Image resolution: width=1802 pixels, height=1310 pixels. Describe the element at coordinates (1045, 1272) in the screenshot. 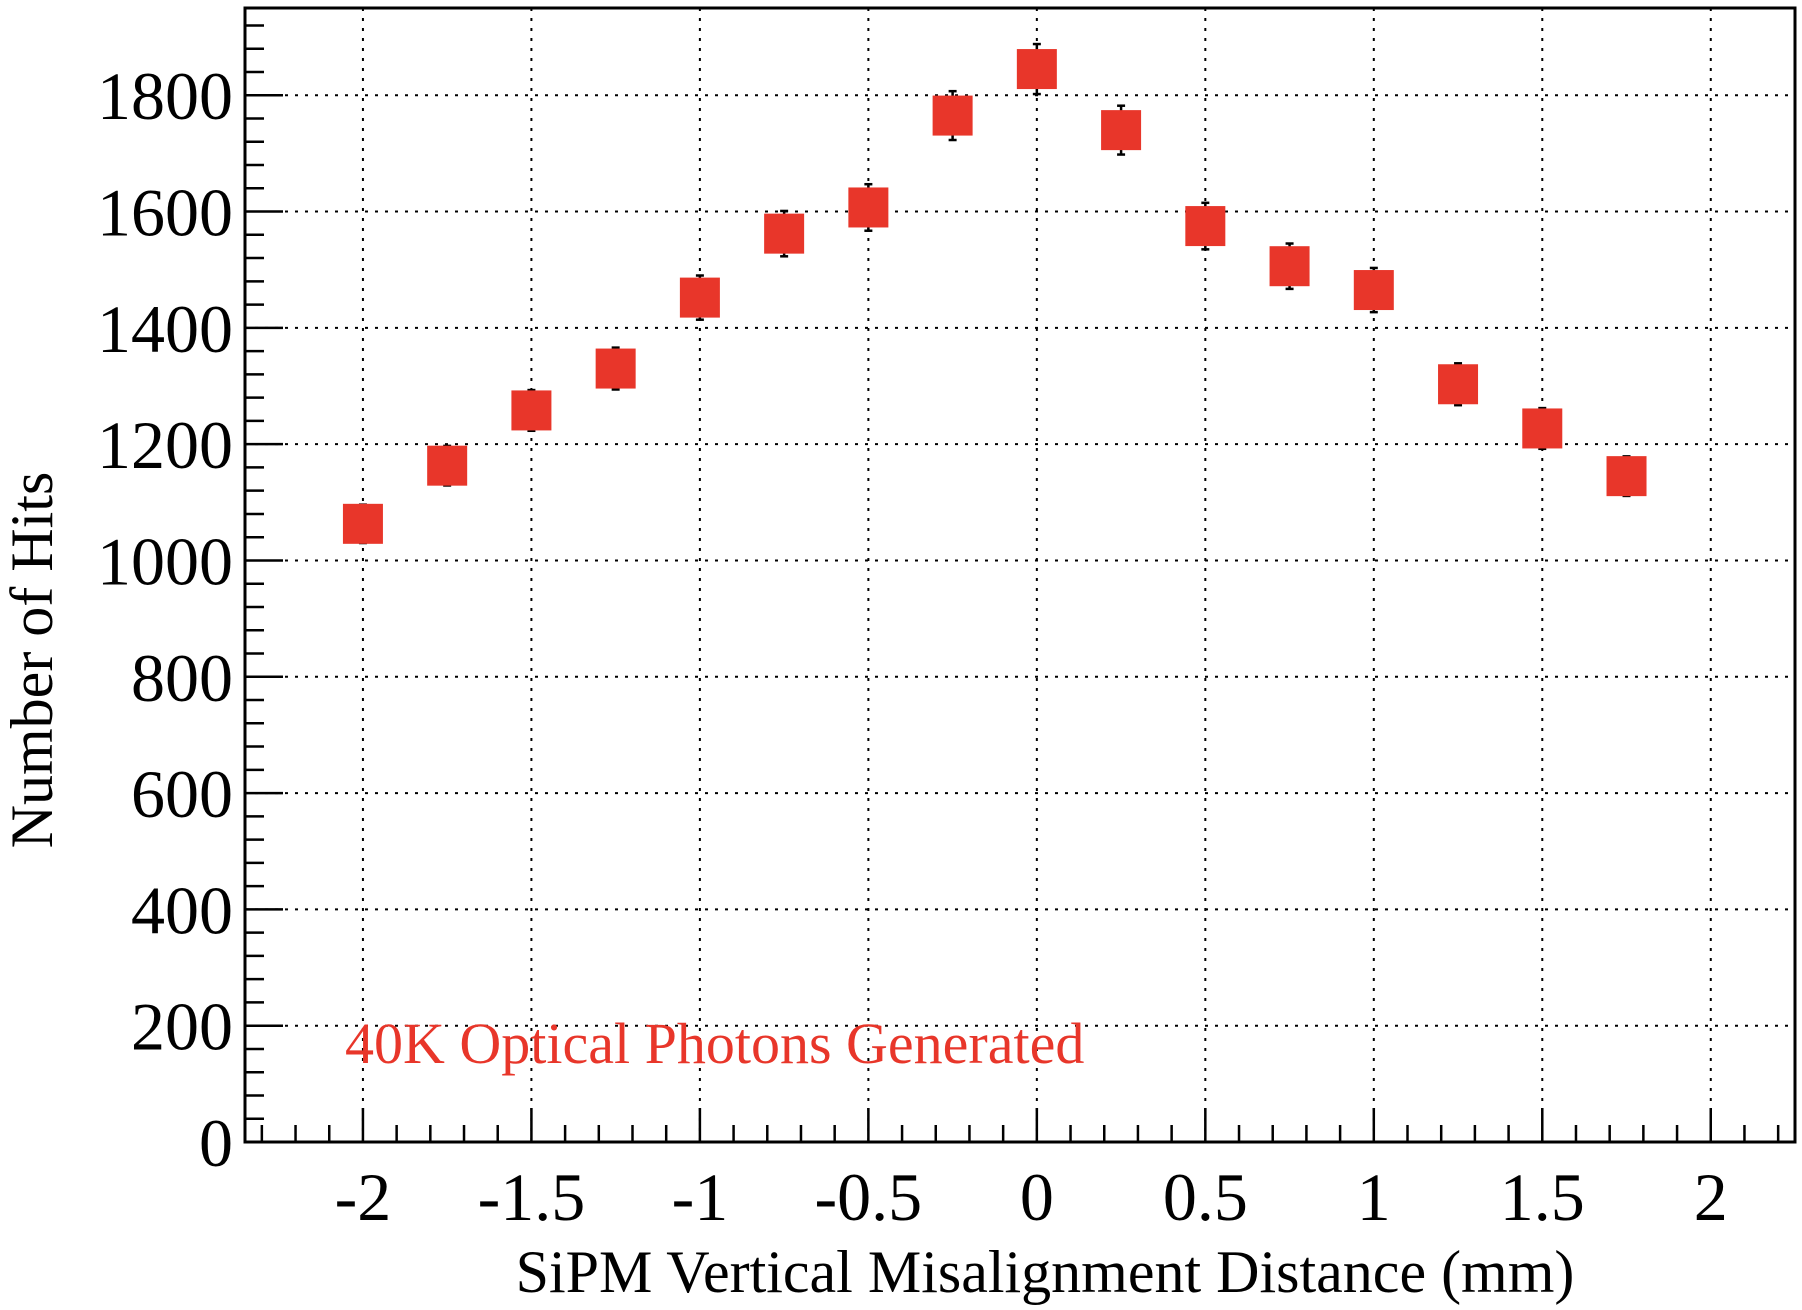

I see `x-axis-title: SiPM Vertical Misalignment Distance (mm)` at that location.